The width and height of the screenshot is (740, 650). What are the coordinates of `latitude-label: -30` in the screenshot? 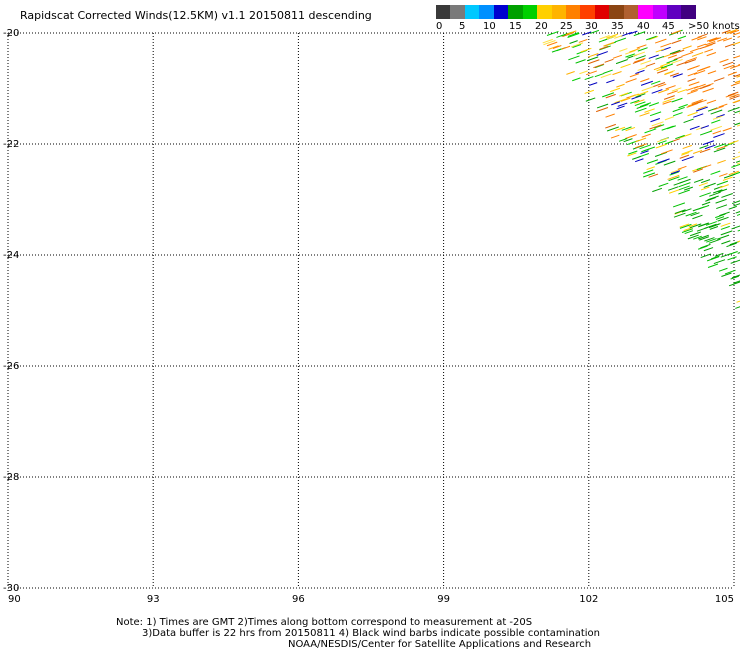 It's located at (11, 588).